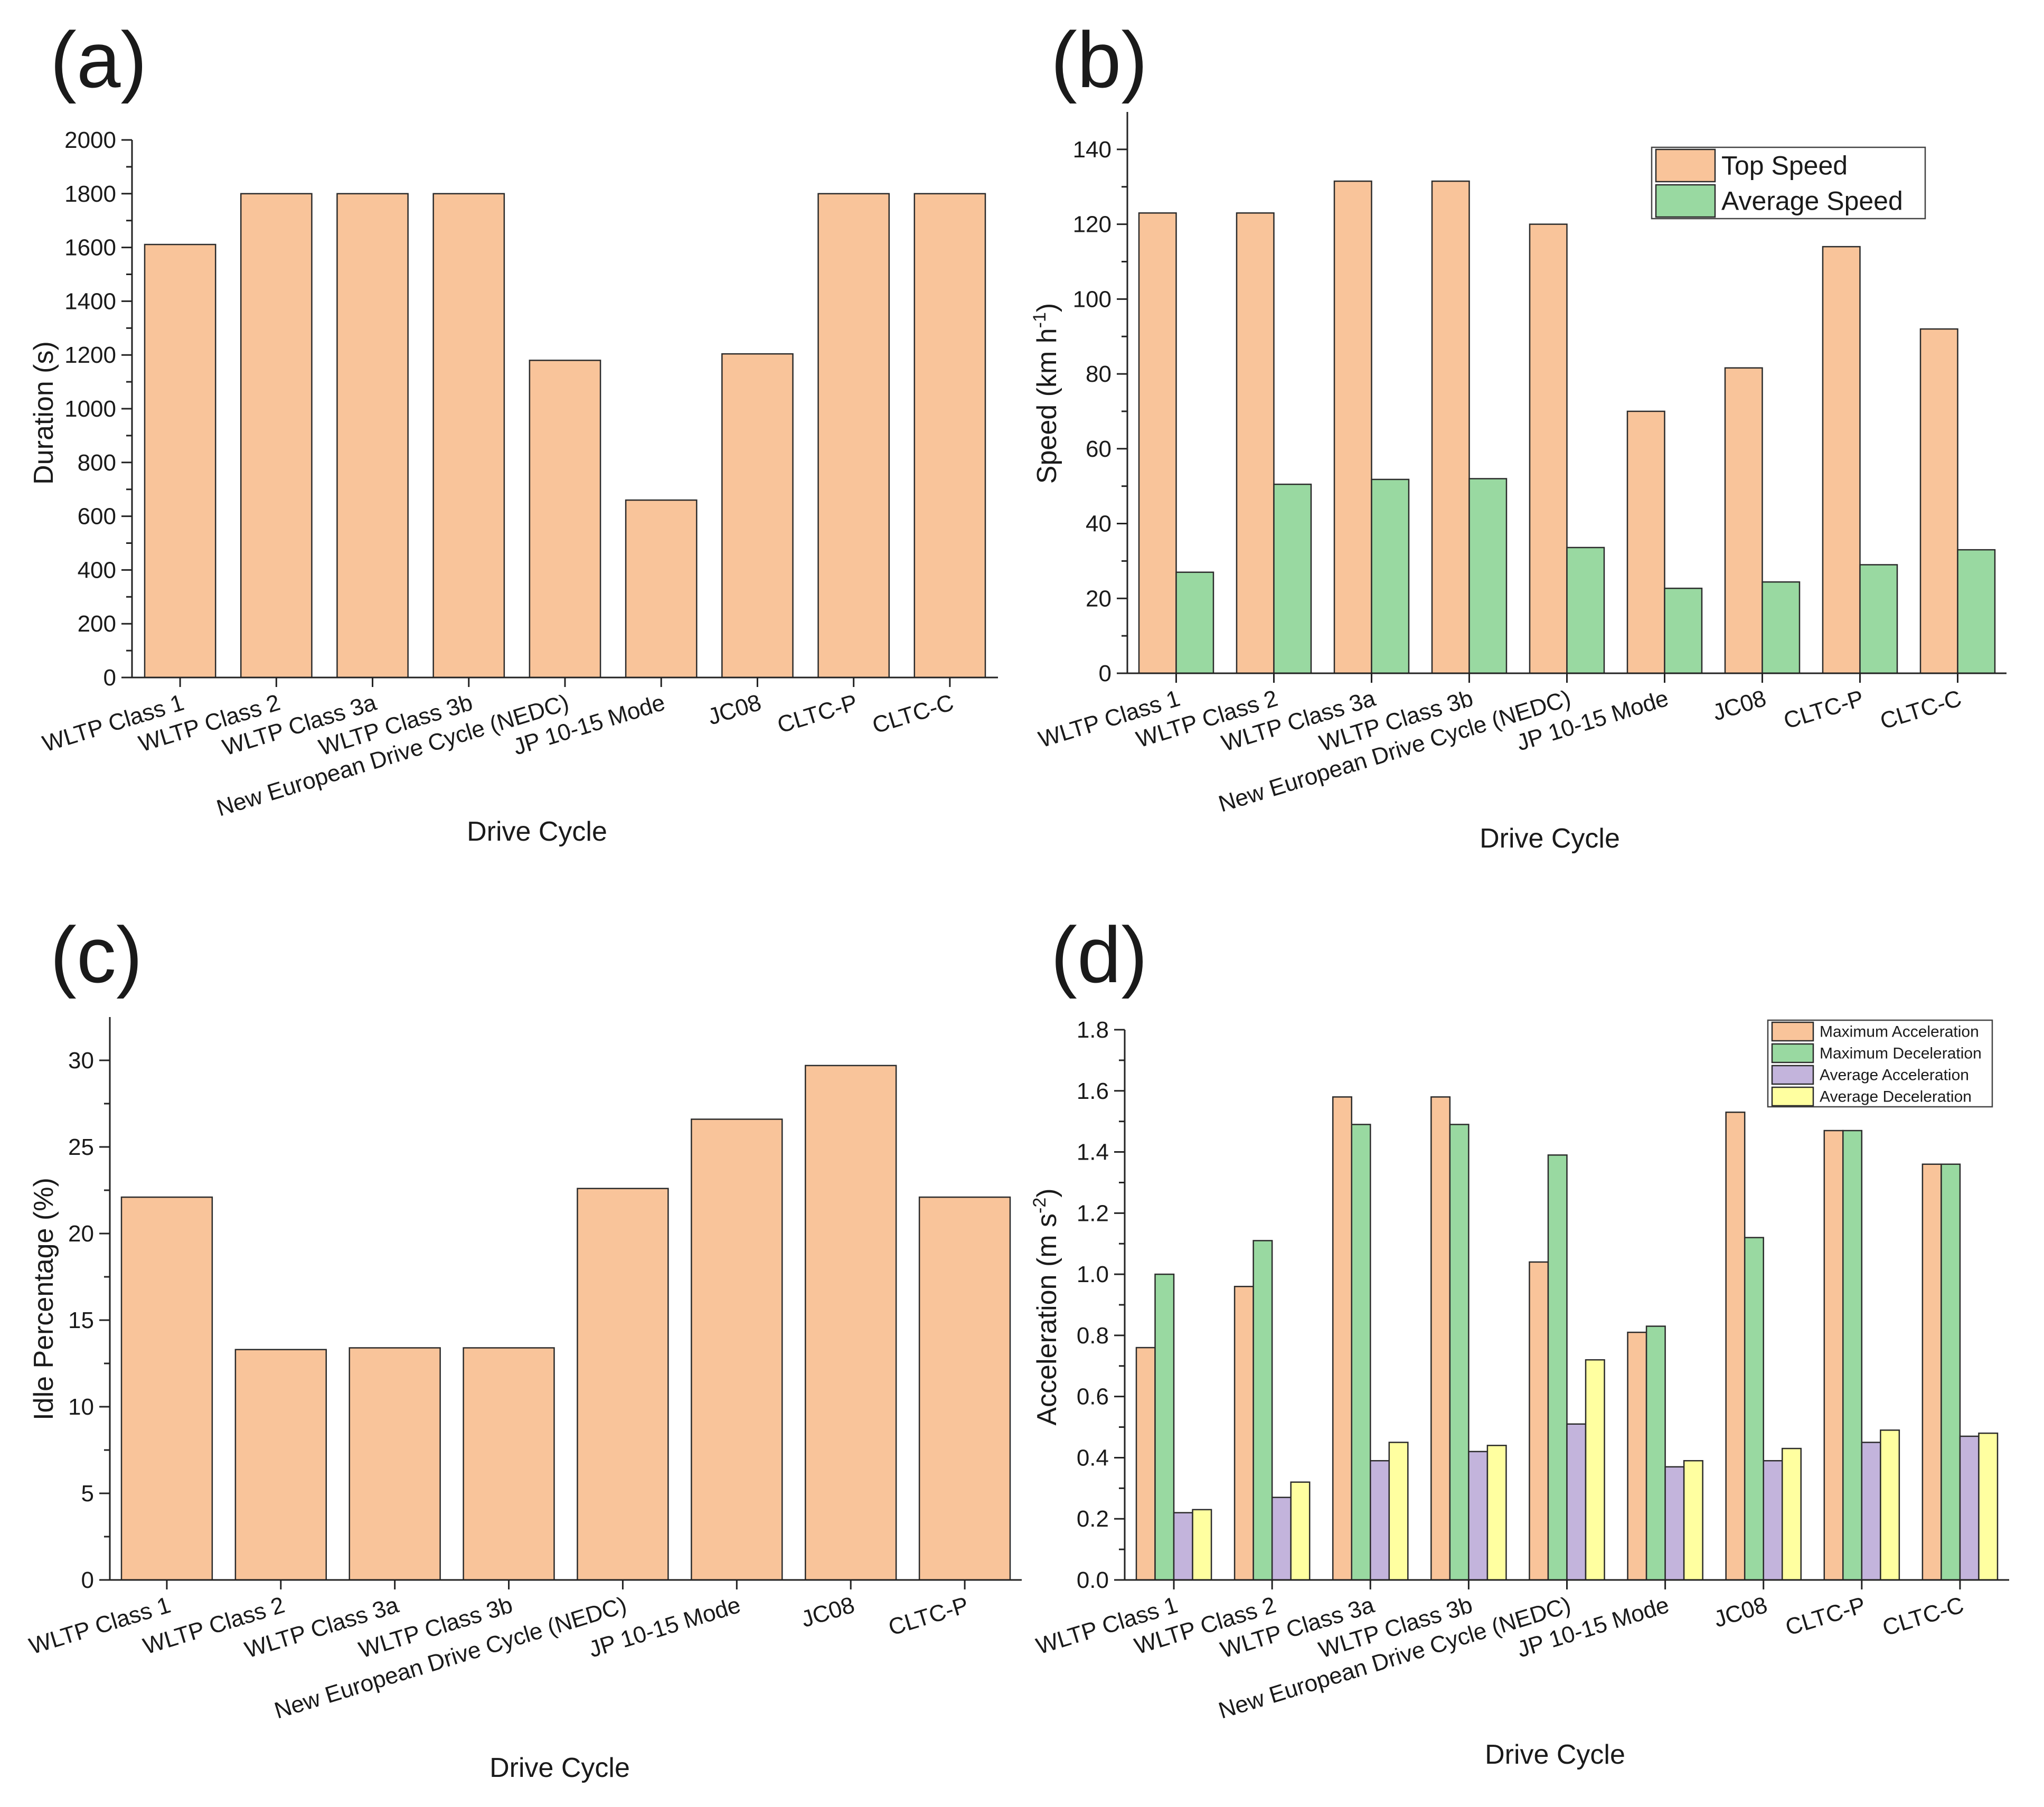  Describe the element at coordinates (1976, 611) in the screenshot. I see `panel-b-bar-average-speed-cltc-c` at that location.